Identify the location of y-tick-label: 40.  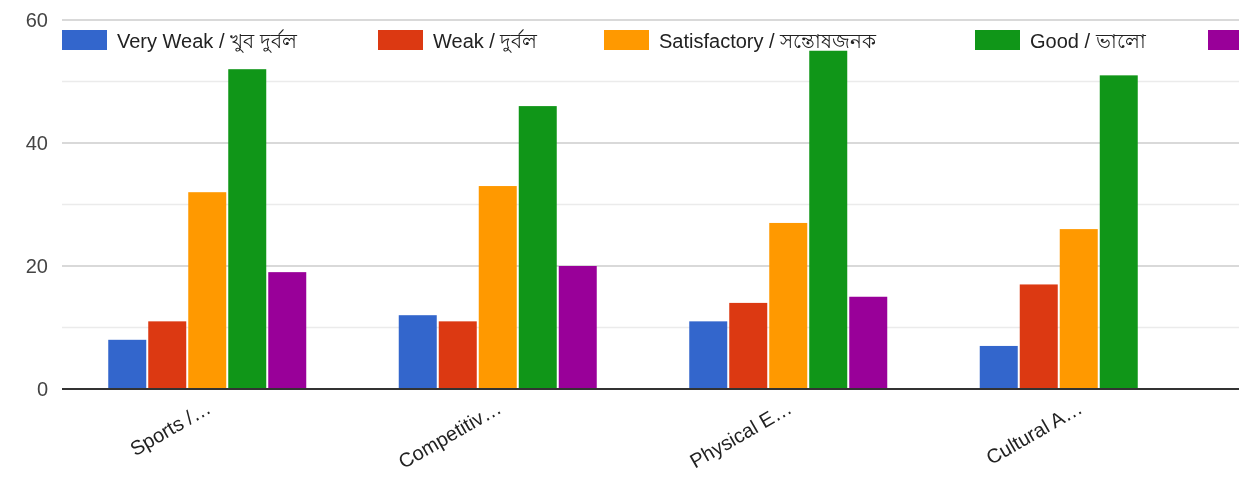
(36, 143).